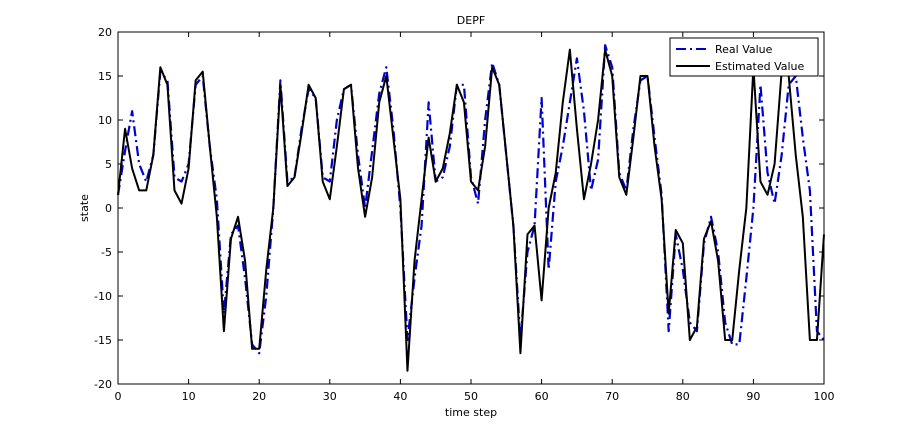 This screenshot has width=911, height=433. What do you see at coordinates (103, 296) in the screenshot?
I see `y-tick-label: -10` at bounding box center [103, 296].